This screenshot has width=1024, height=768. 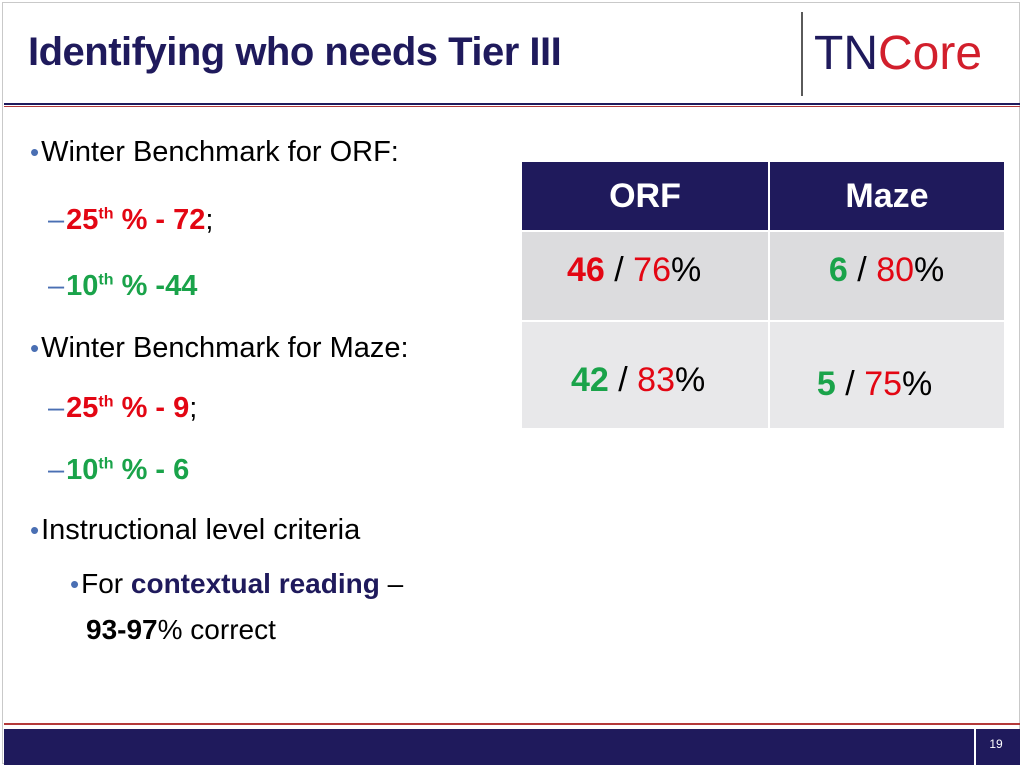 What do you see at coordinates (975, 747) in the screenshot?
I see `footer-separator` at bounding box center [975, 747].